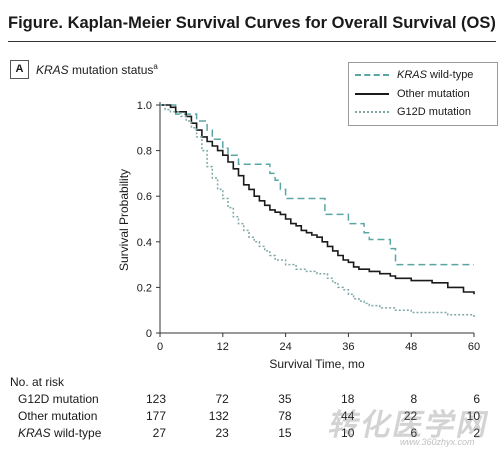 Image resolution: width=504 pixels, height=454 pixels. Describe the element at coordinates (285, 399) in the screenshot. I see `at-risk-value: 35` at that location.